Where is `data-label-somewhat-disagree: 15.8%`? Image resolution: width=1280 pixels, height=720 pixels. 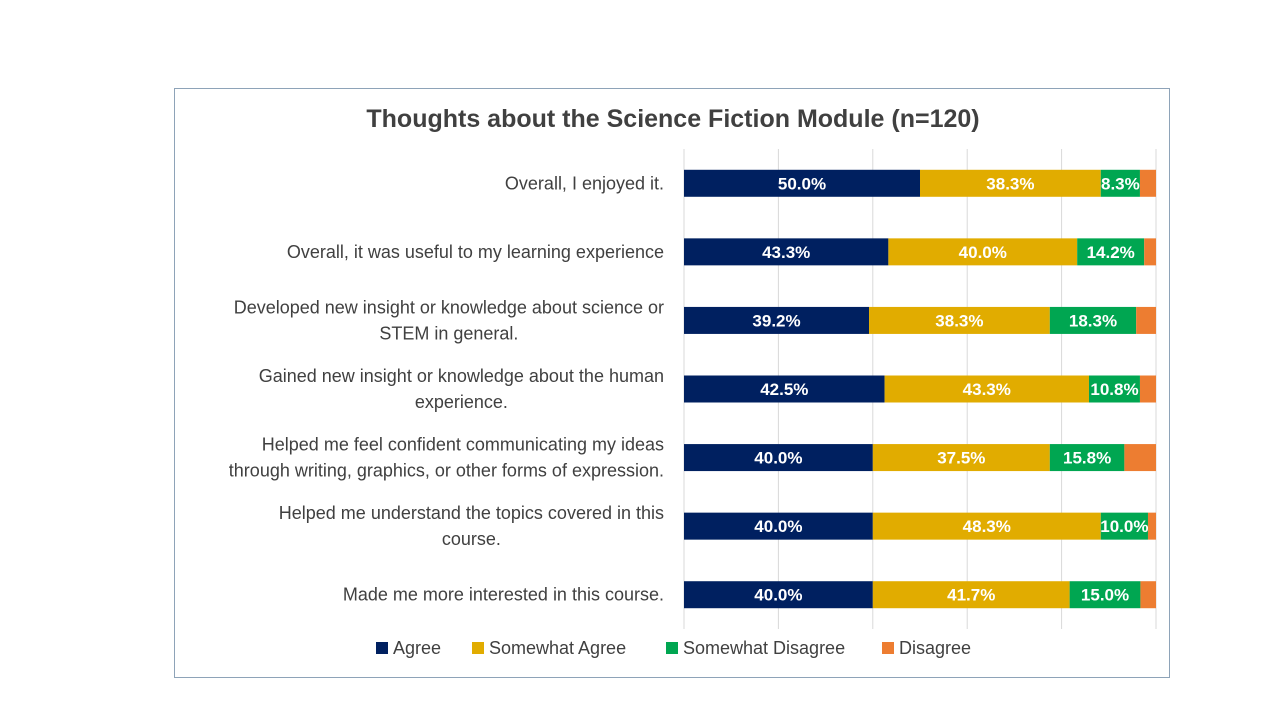
data-label-somewhat-disagree: 15.8% is located at coordinates (1087, 458).